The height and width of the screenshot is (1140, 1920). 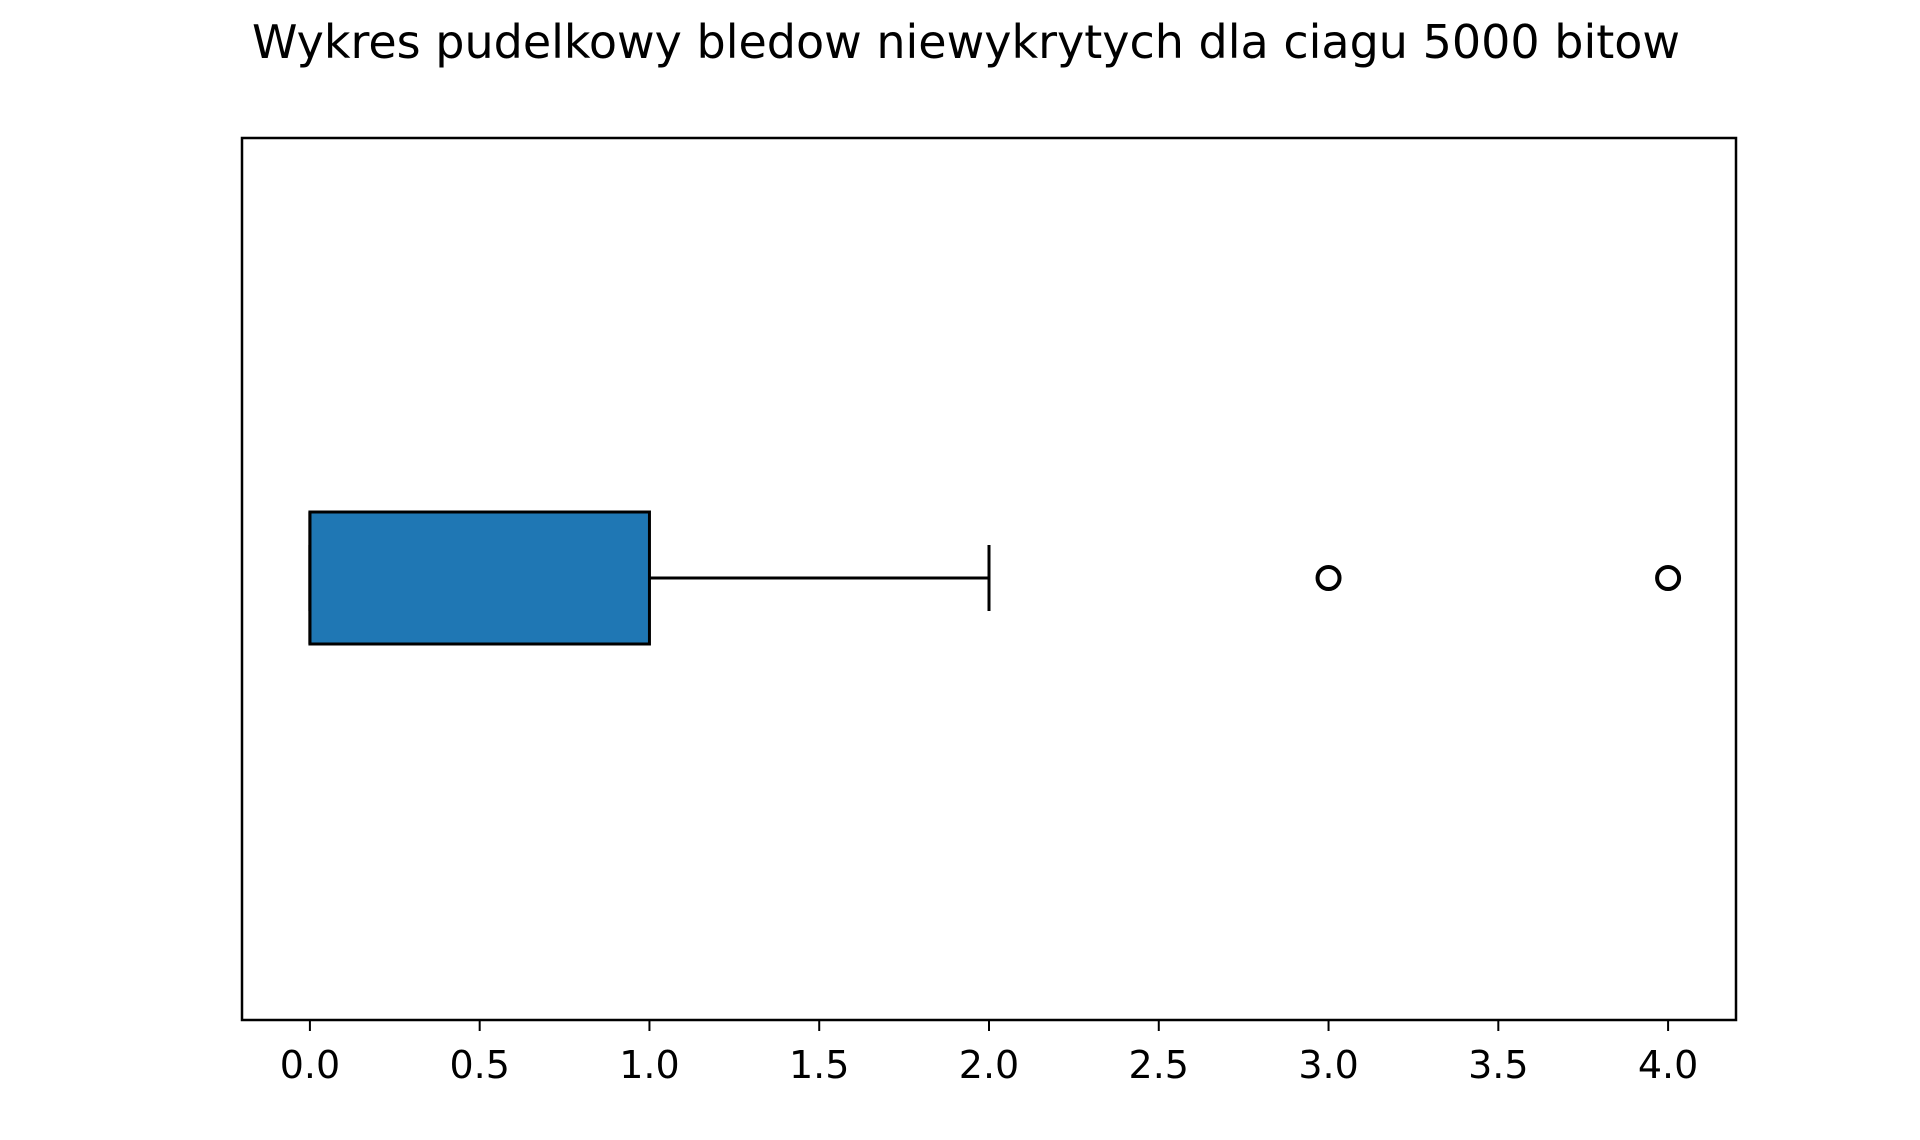 I want to click on x-tick-label: 0.5, so click(x=479, y=1065).